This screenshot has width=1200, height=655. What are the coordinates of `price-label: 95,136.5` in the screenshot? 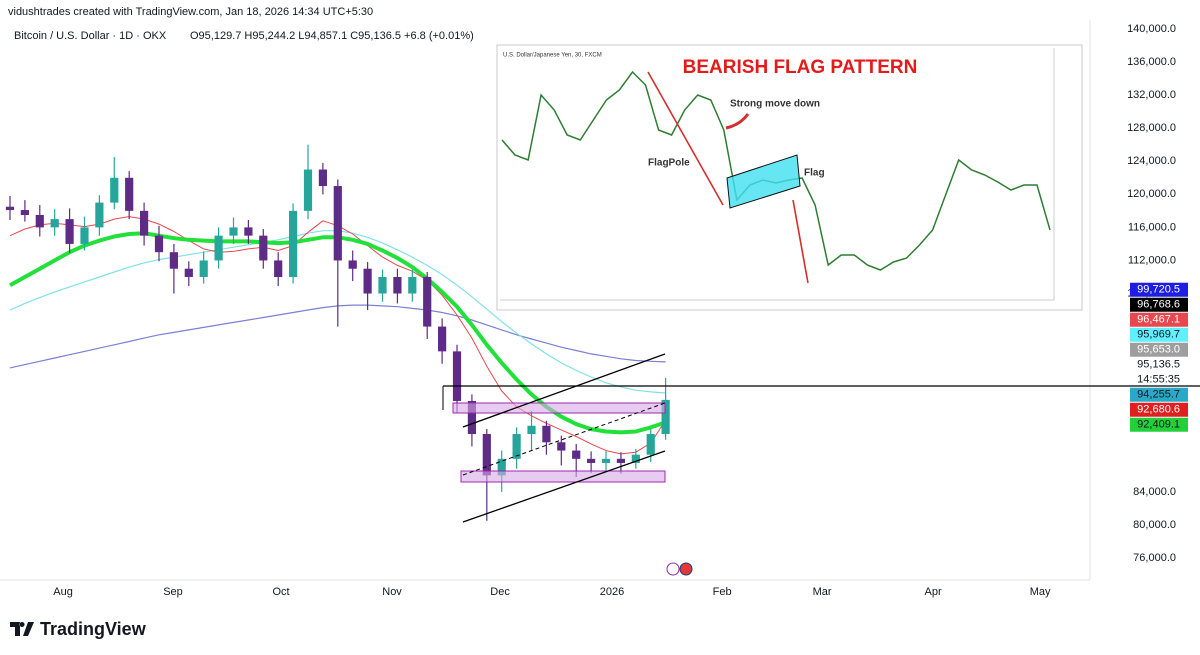 It's located at (1158, 365).